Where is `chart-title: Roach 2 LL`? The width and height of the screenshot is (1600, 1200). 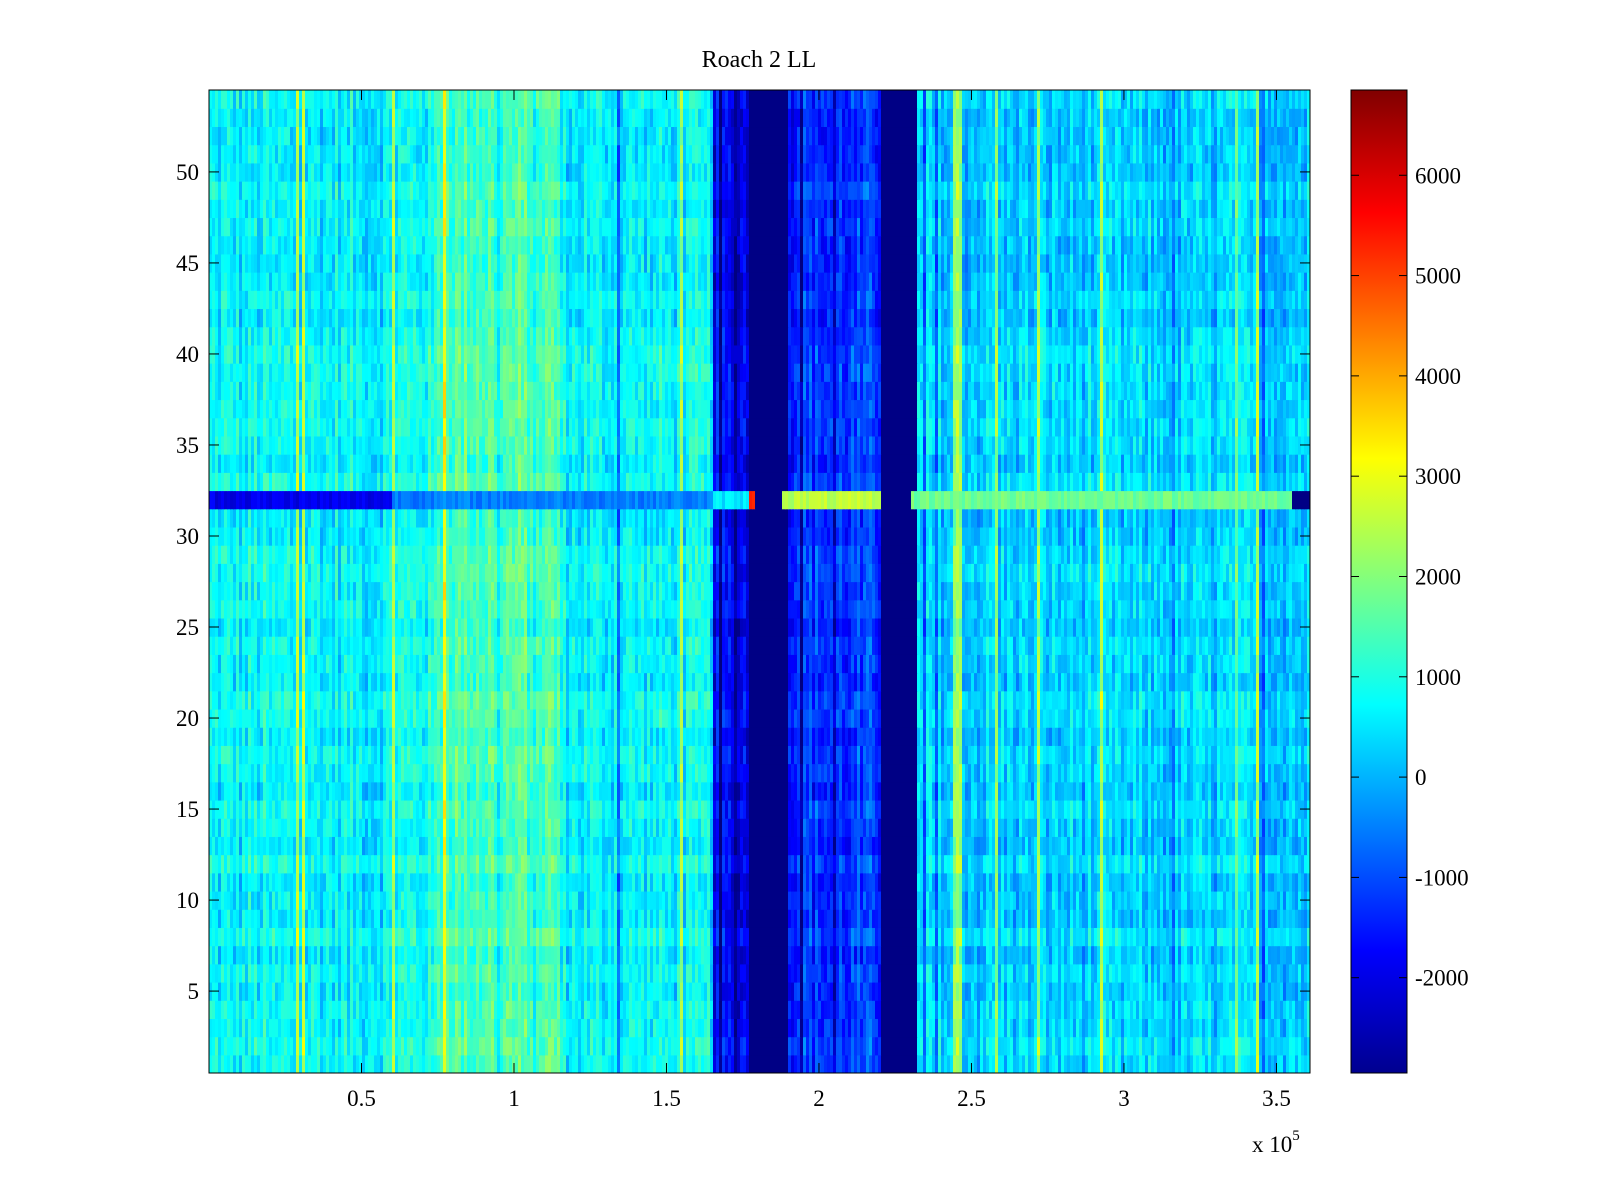
chart-title: Roach 2 LL is located at coordinates (759, 60).